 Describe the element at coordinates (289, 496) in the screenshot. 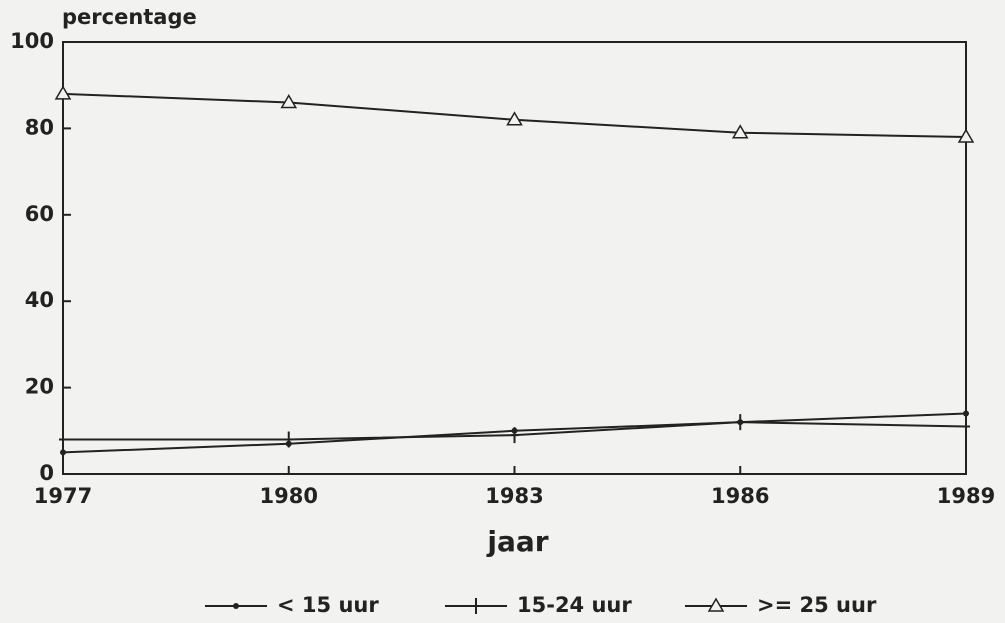

I see `x-tick-label: 1980` at that location.